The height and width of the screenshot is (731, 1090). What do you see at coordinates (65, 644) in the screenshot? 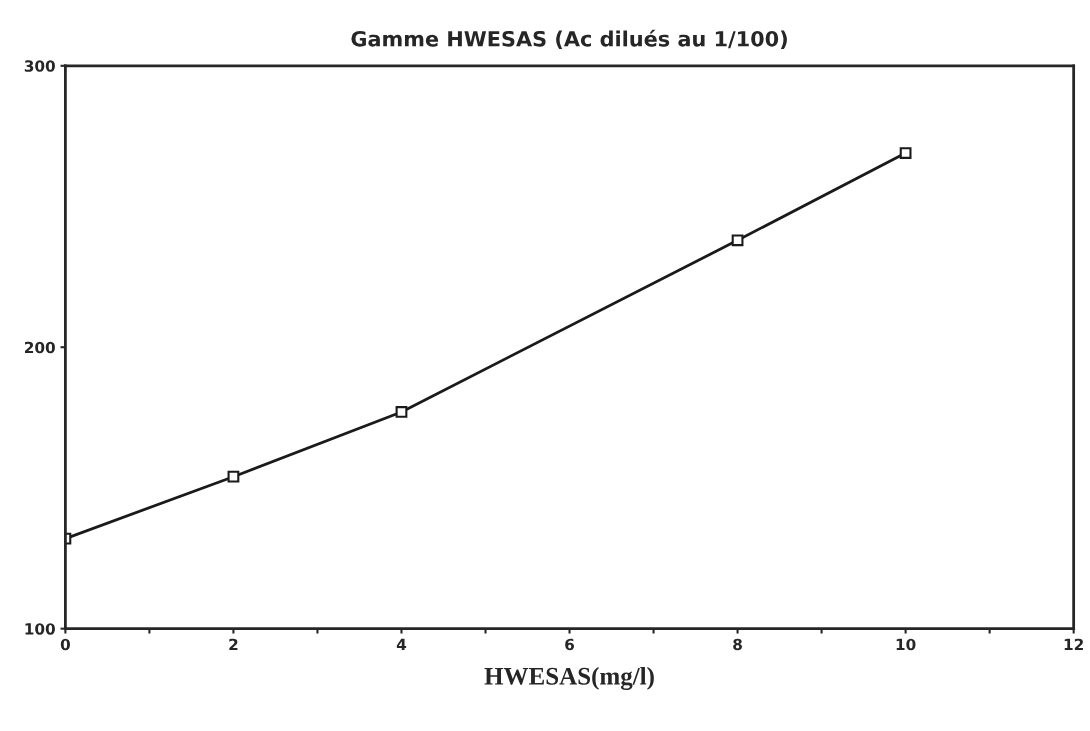
I see `x-tick-label: 0` at bounding box center [65, 644].